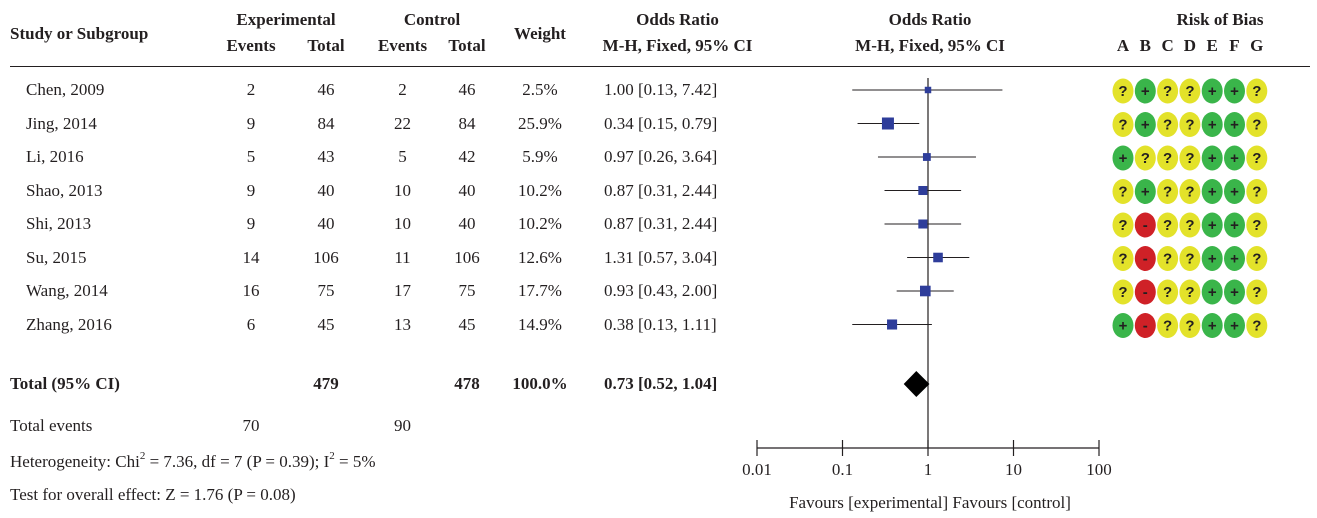 This screenshot has height=518, width=1317. I want to click on total-exp-total: 479, so click(326, 383).